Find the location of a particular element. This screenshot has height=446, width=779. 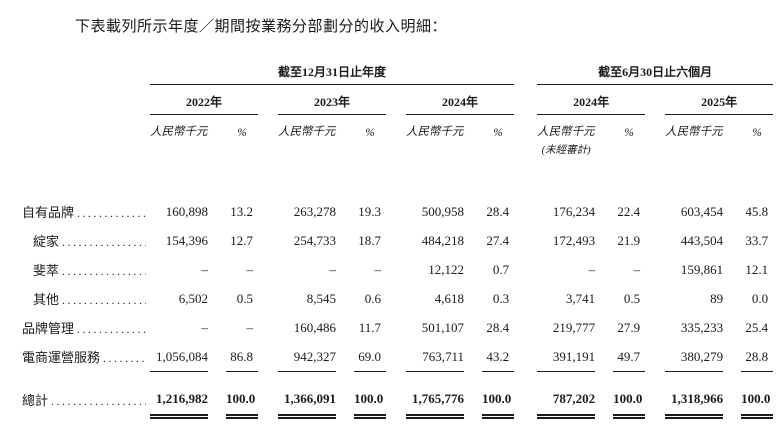

percent-cell: 33.7 is located at coordinates (757, 240).